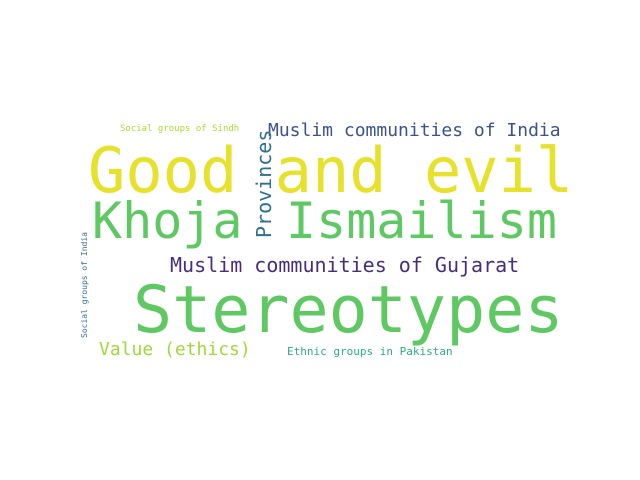  I want to click on word-social-groups-of-india: Social groups of India, so click(84, 285).